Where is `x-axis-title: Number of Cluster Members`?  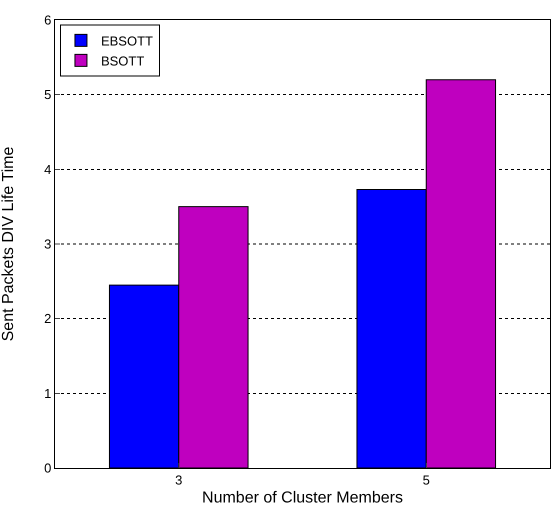 x-axis-title: Number of Cluster Members is located at coordinates (302, 497).